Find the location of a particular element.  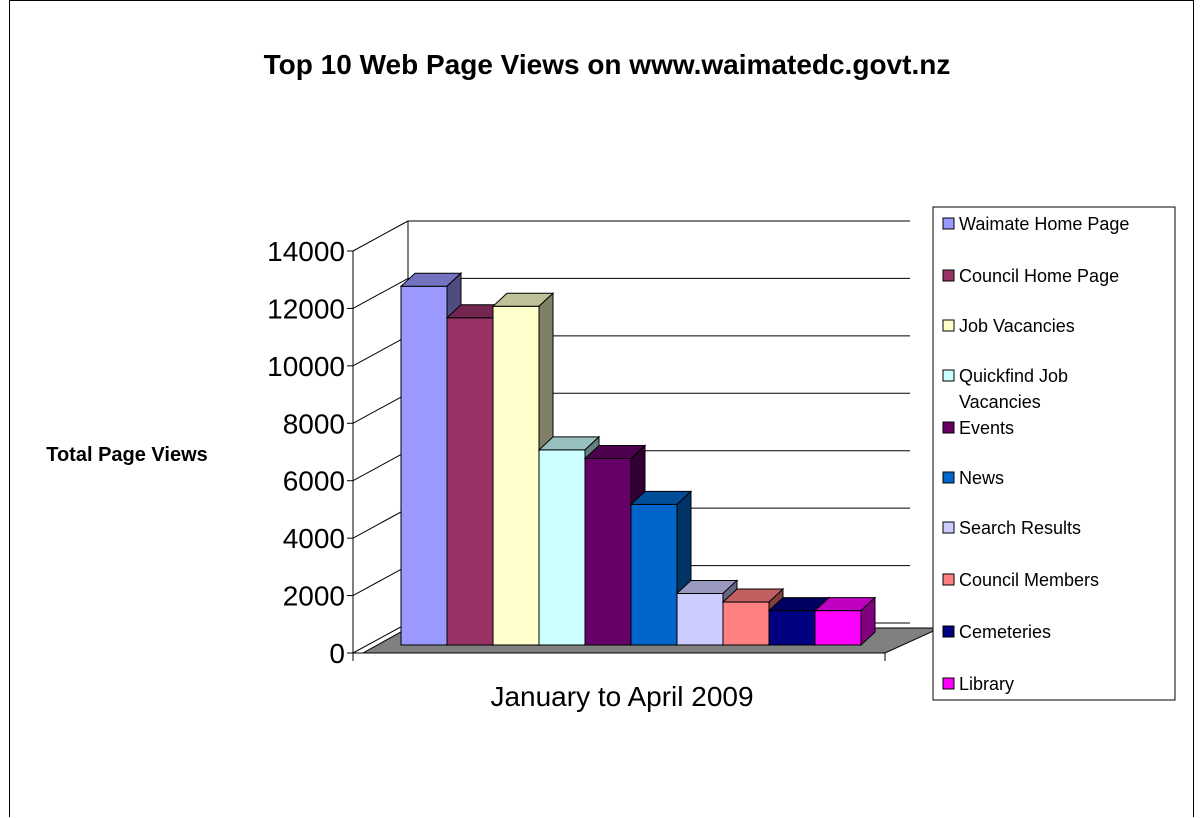

legend-item-council-home-page: Council Home Page is located at coordinates (1030, 276).